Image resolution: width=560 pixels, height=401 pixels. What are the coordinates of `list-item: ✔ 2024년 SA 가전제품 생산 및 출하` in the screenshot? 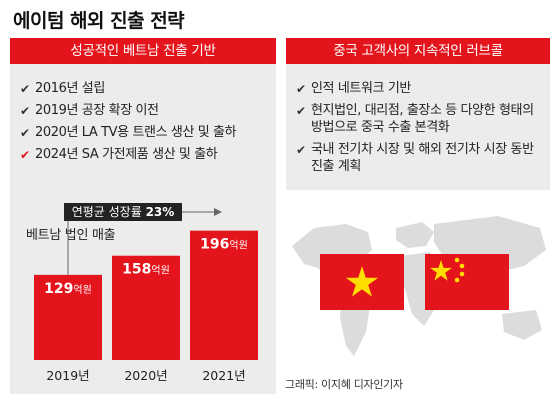 It's located at (128, 154).